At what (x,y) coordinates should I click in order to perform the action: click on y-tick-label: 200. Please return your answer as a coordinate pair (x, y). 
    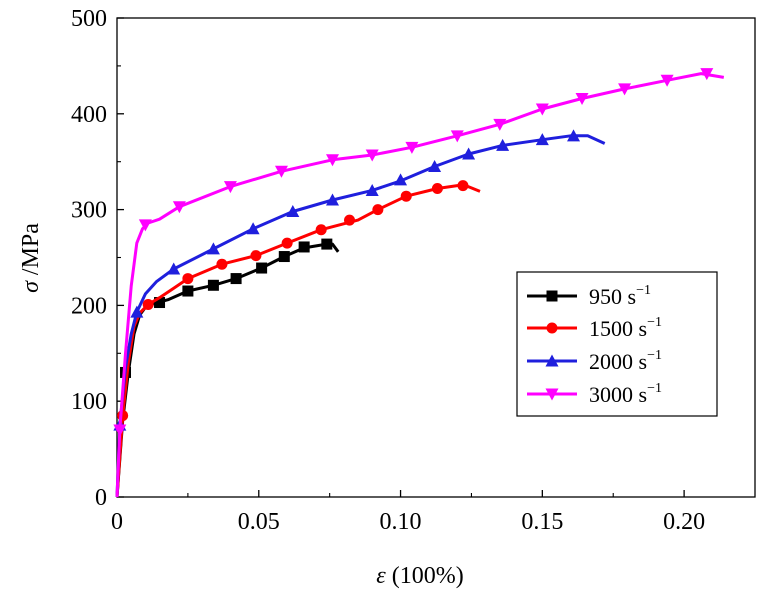
    Looking at the image, I should click on (89, 306).